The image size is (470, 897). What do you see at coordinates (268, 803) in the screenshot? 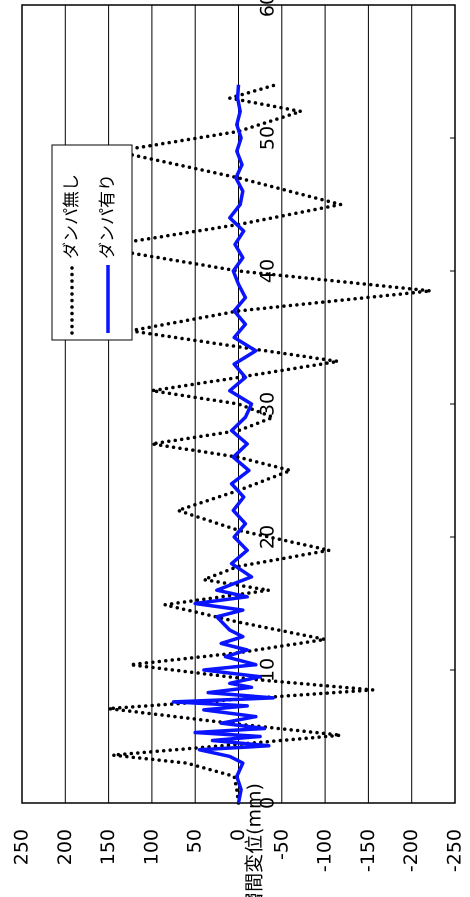
I see `x-tick-label: 0` at bounding box center [268, 803].